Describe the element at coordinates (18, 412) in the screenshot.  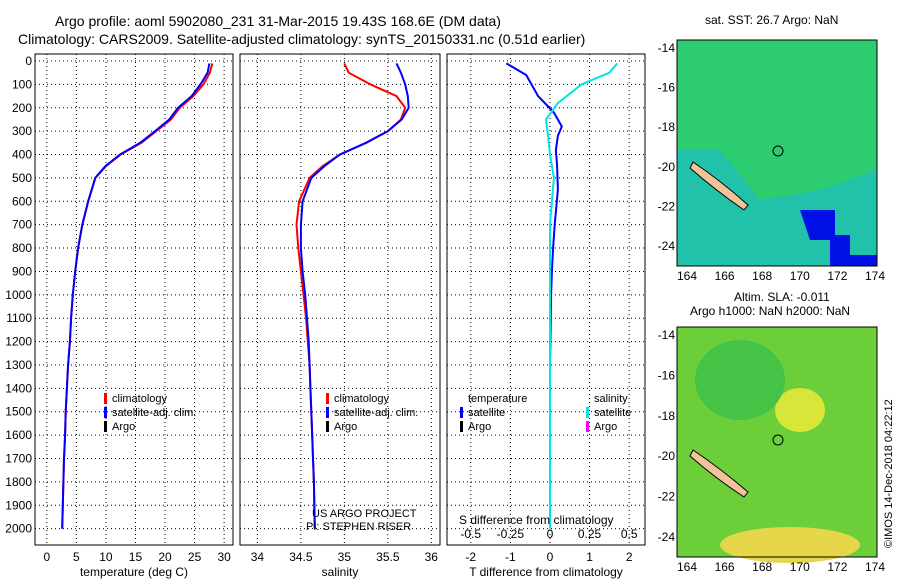
I see `y-tick-label: 1500` at that location.